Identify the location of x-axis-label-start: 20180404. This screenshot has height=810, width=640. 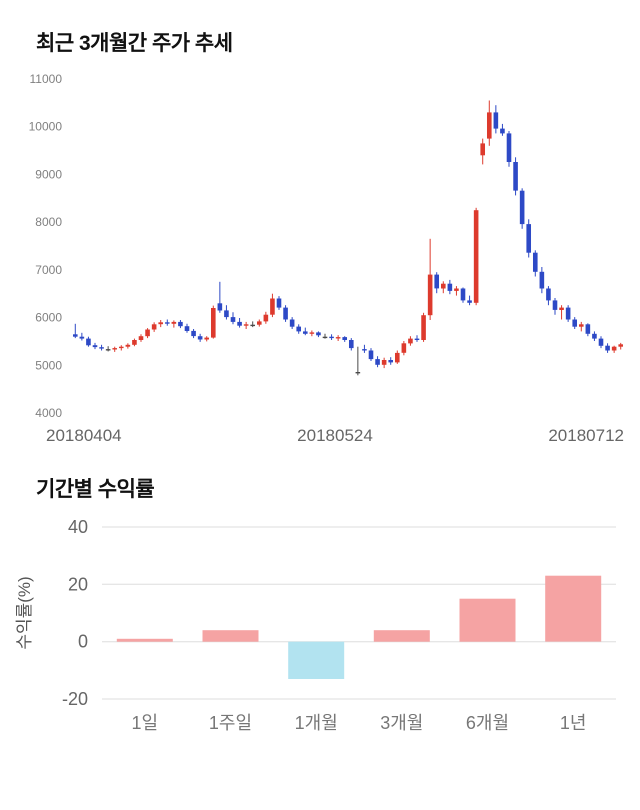
(84, 435).